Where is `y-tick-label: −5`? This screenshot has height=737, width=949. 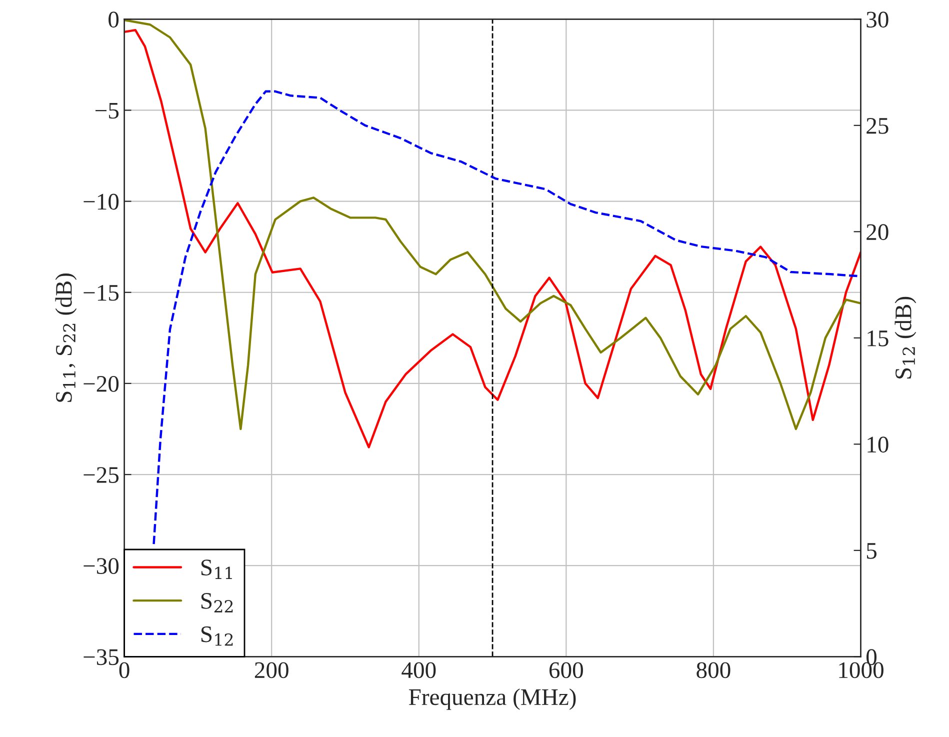
y-tick-label: −5 is located at coordinates (107, 110).